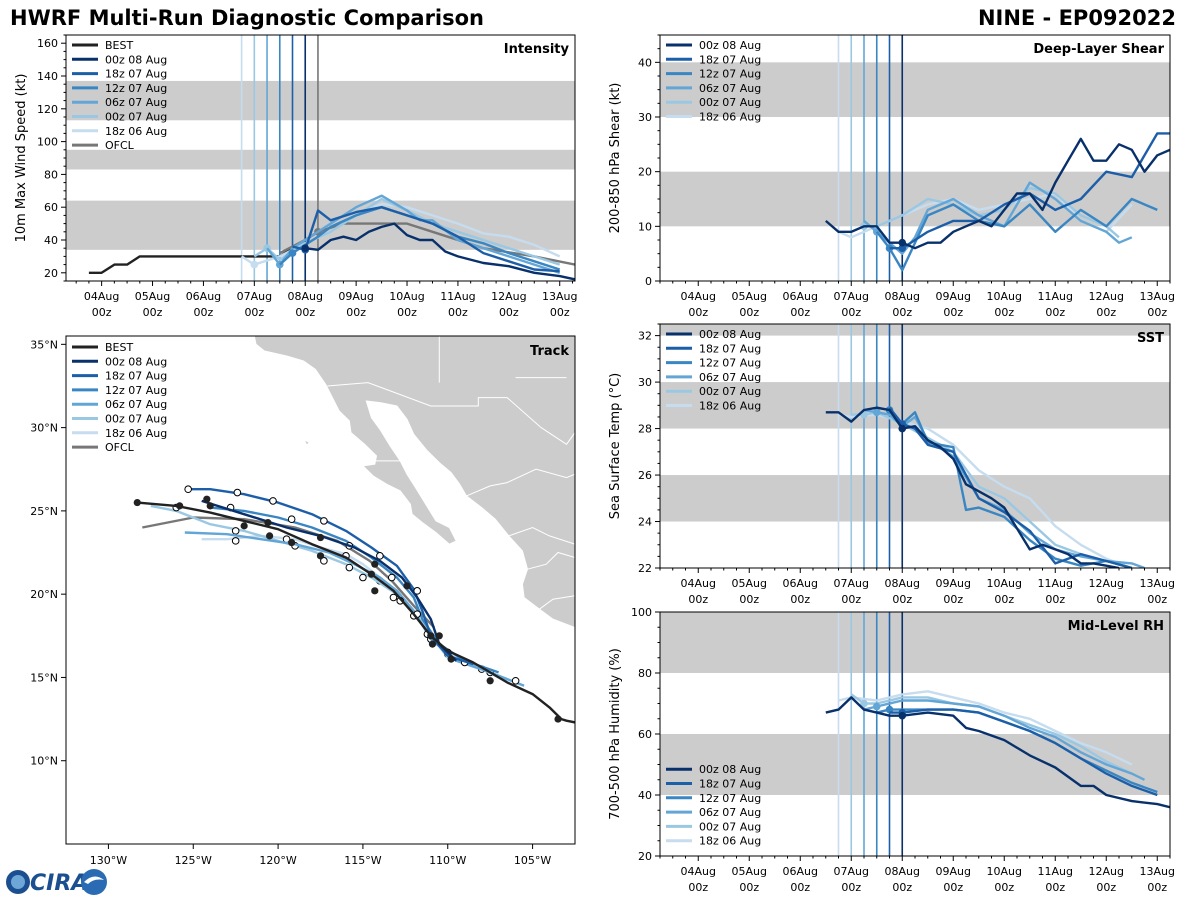  I want to click on cira-logo-globe-inner-icon, so click(18, 882).